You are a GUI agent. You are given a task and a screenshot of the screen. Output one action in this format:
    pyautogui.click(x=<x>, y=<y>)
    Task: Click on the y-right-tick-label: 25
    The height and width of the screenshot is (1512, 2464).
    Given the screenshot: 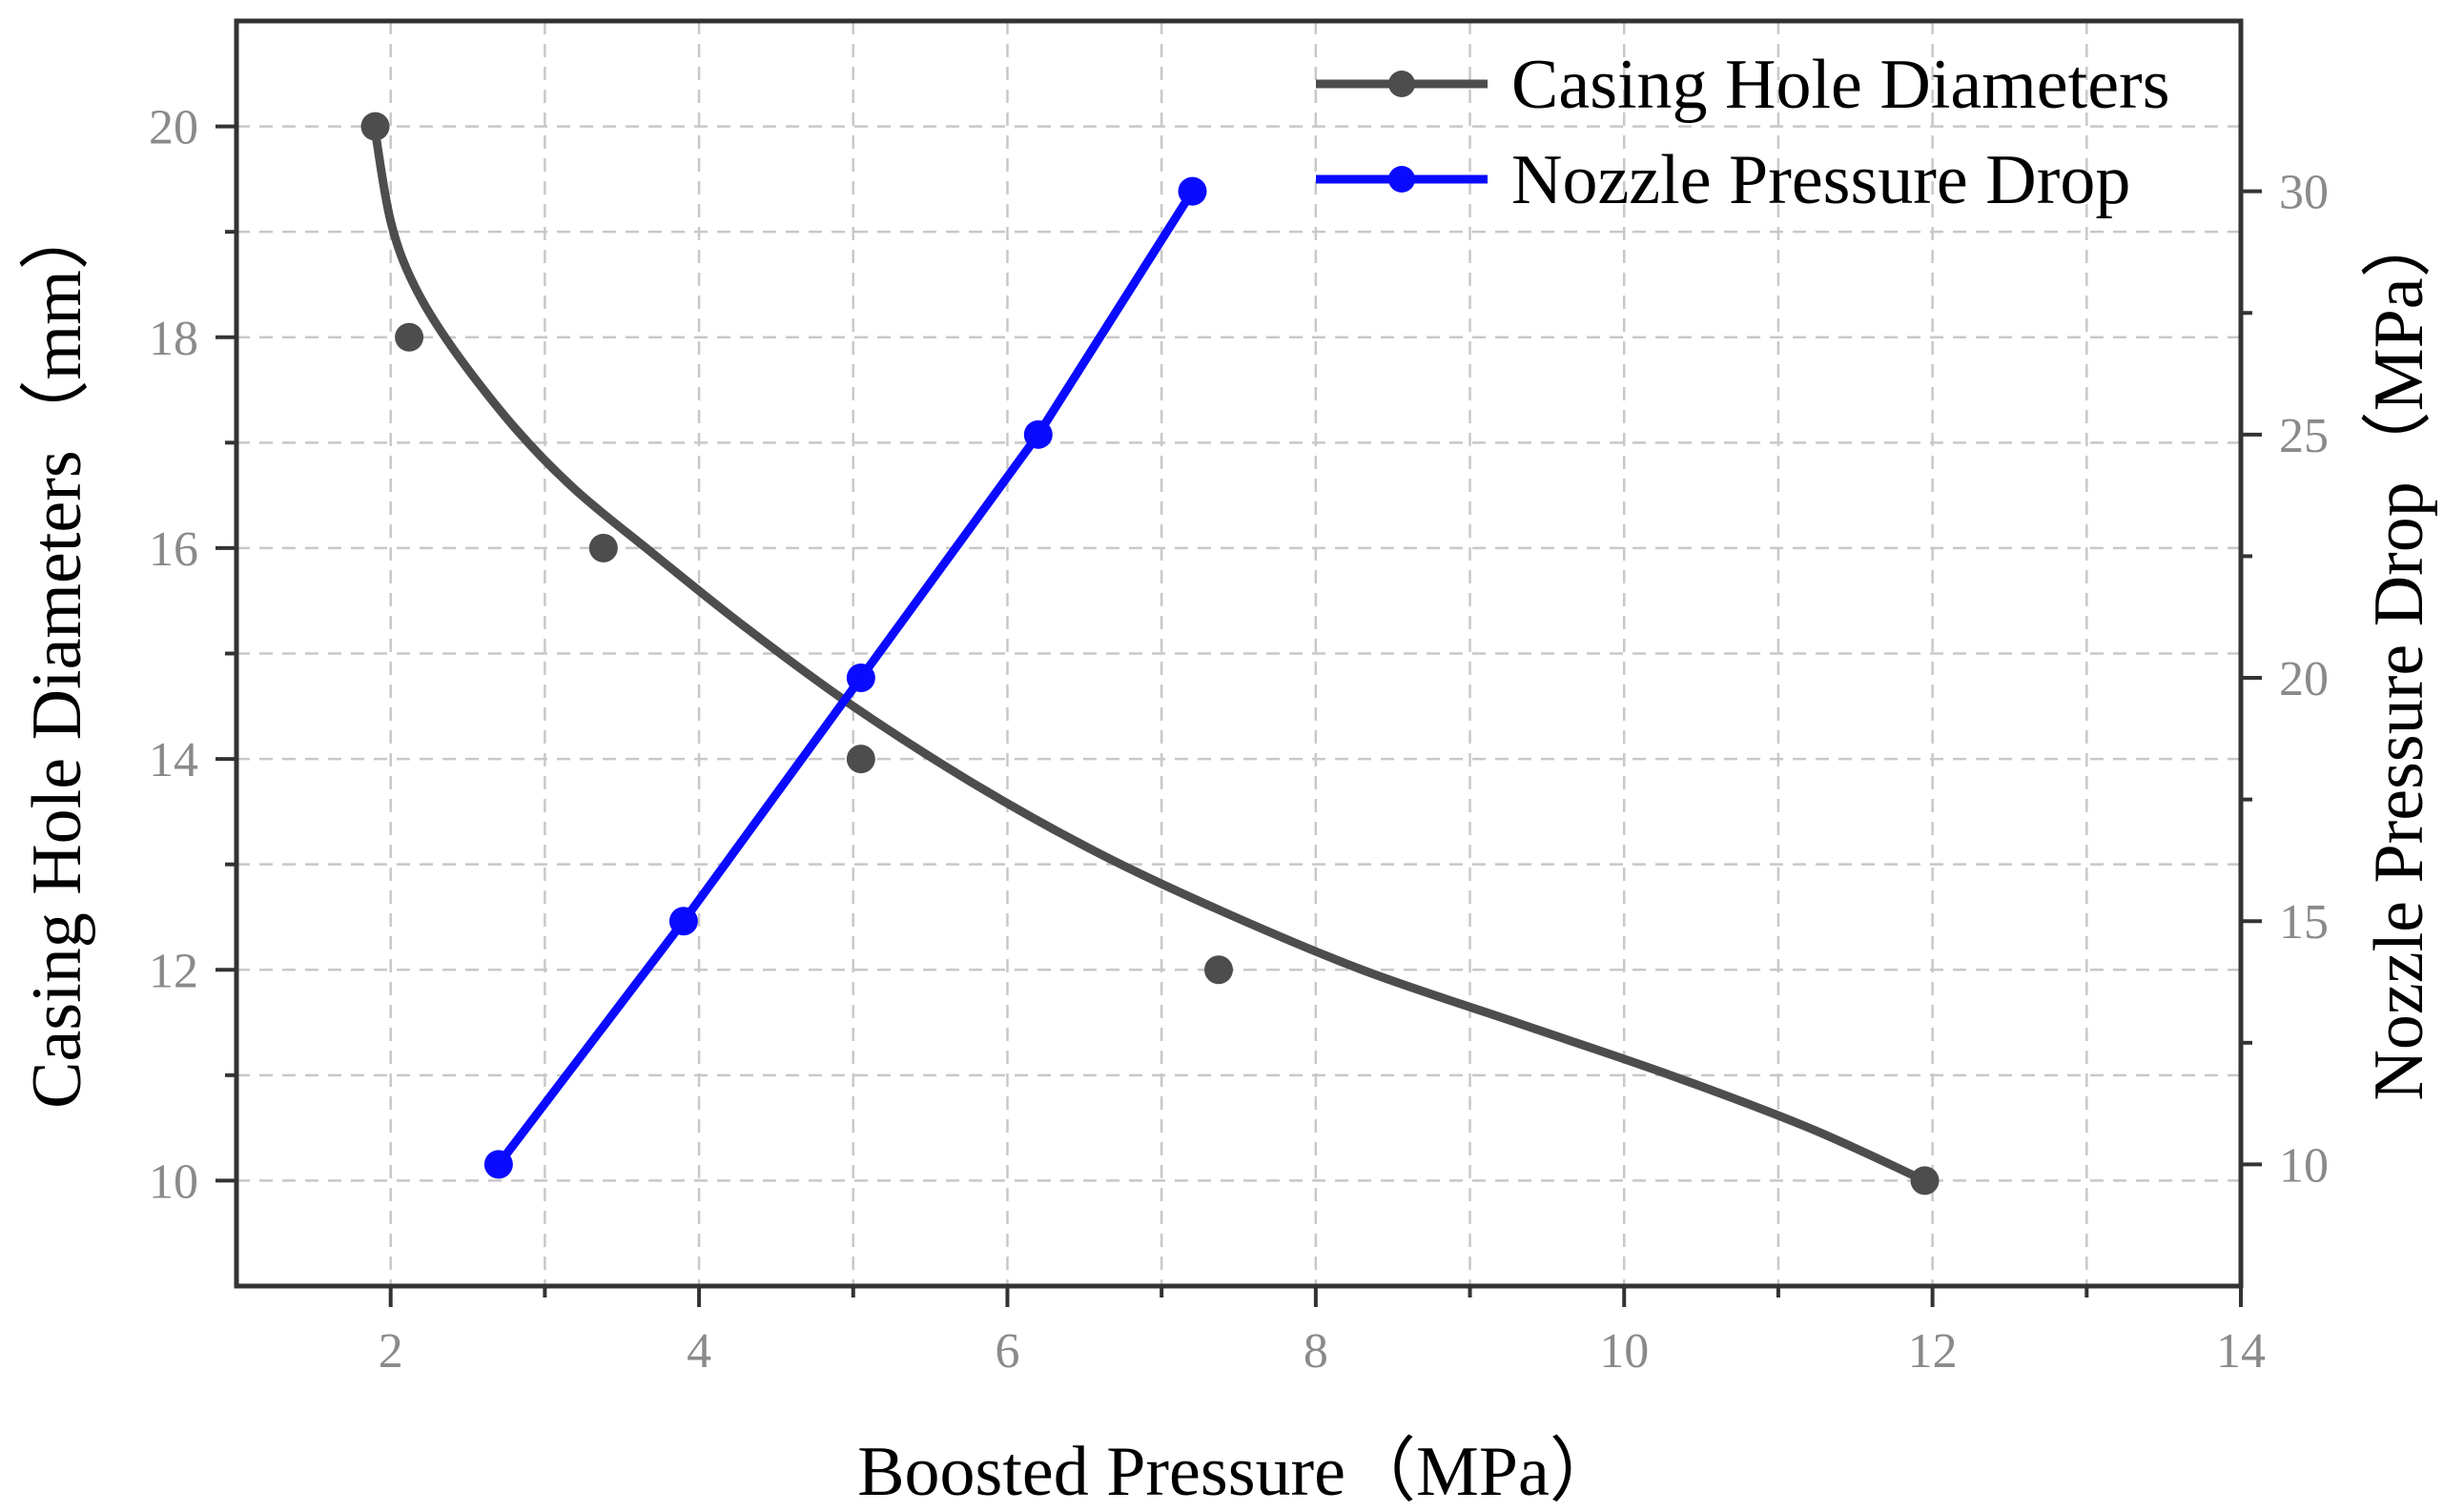 What is the action you would take?
    pyautogui.click(x=2304, y=436)
    